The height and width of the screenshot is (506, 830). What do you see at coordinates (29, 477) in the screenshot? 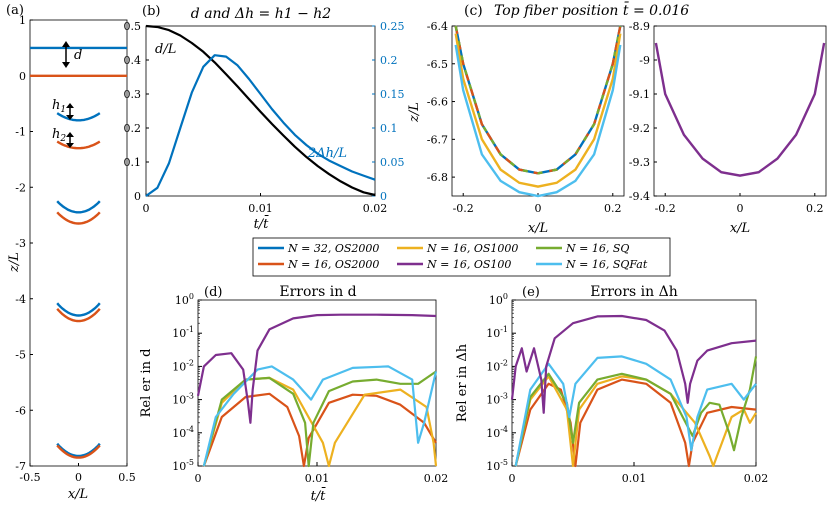
I see `x-tick-label: -0.5` at bounding box center [29, 477].